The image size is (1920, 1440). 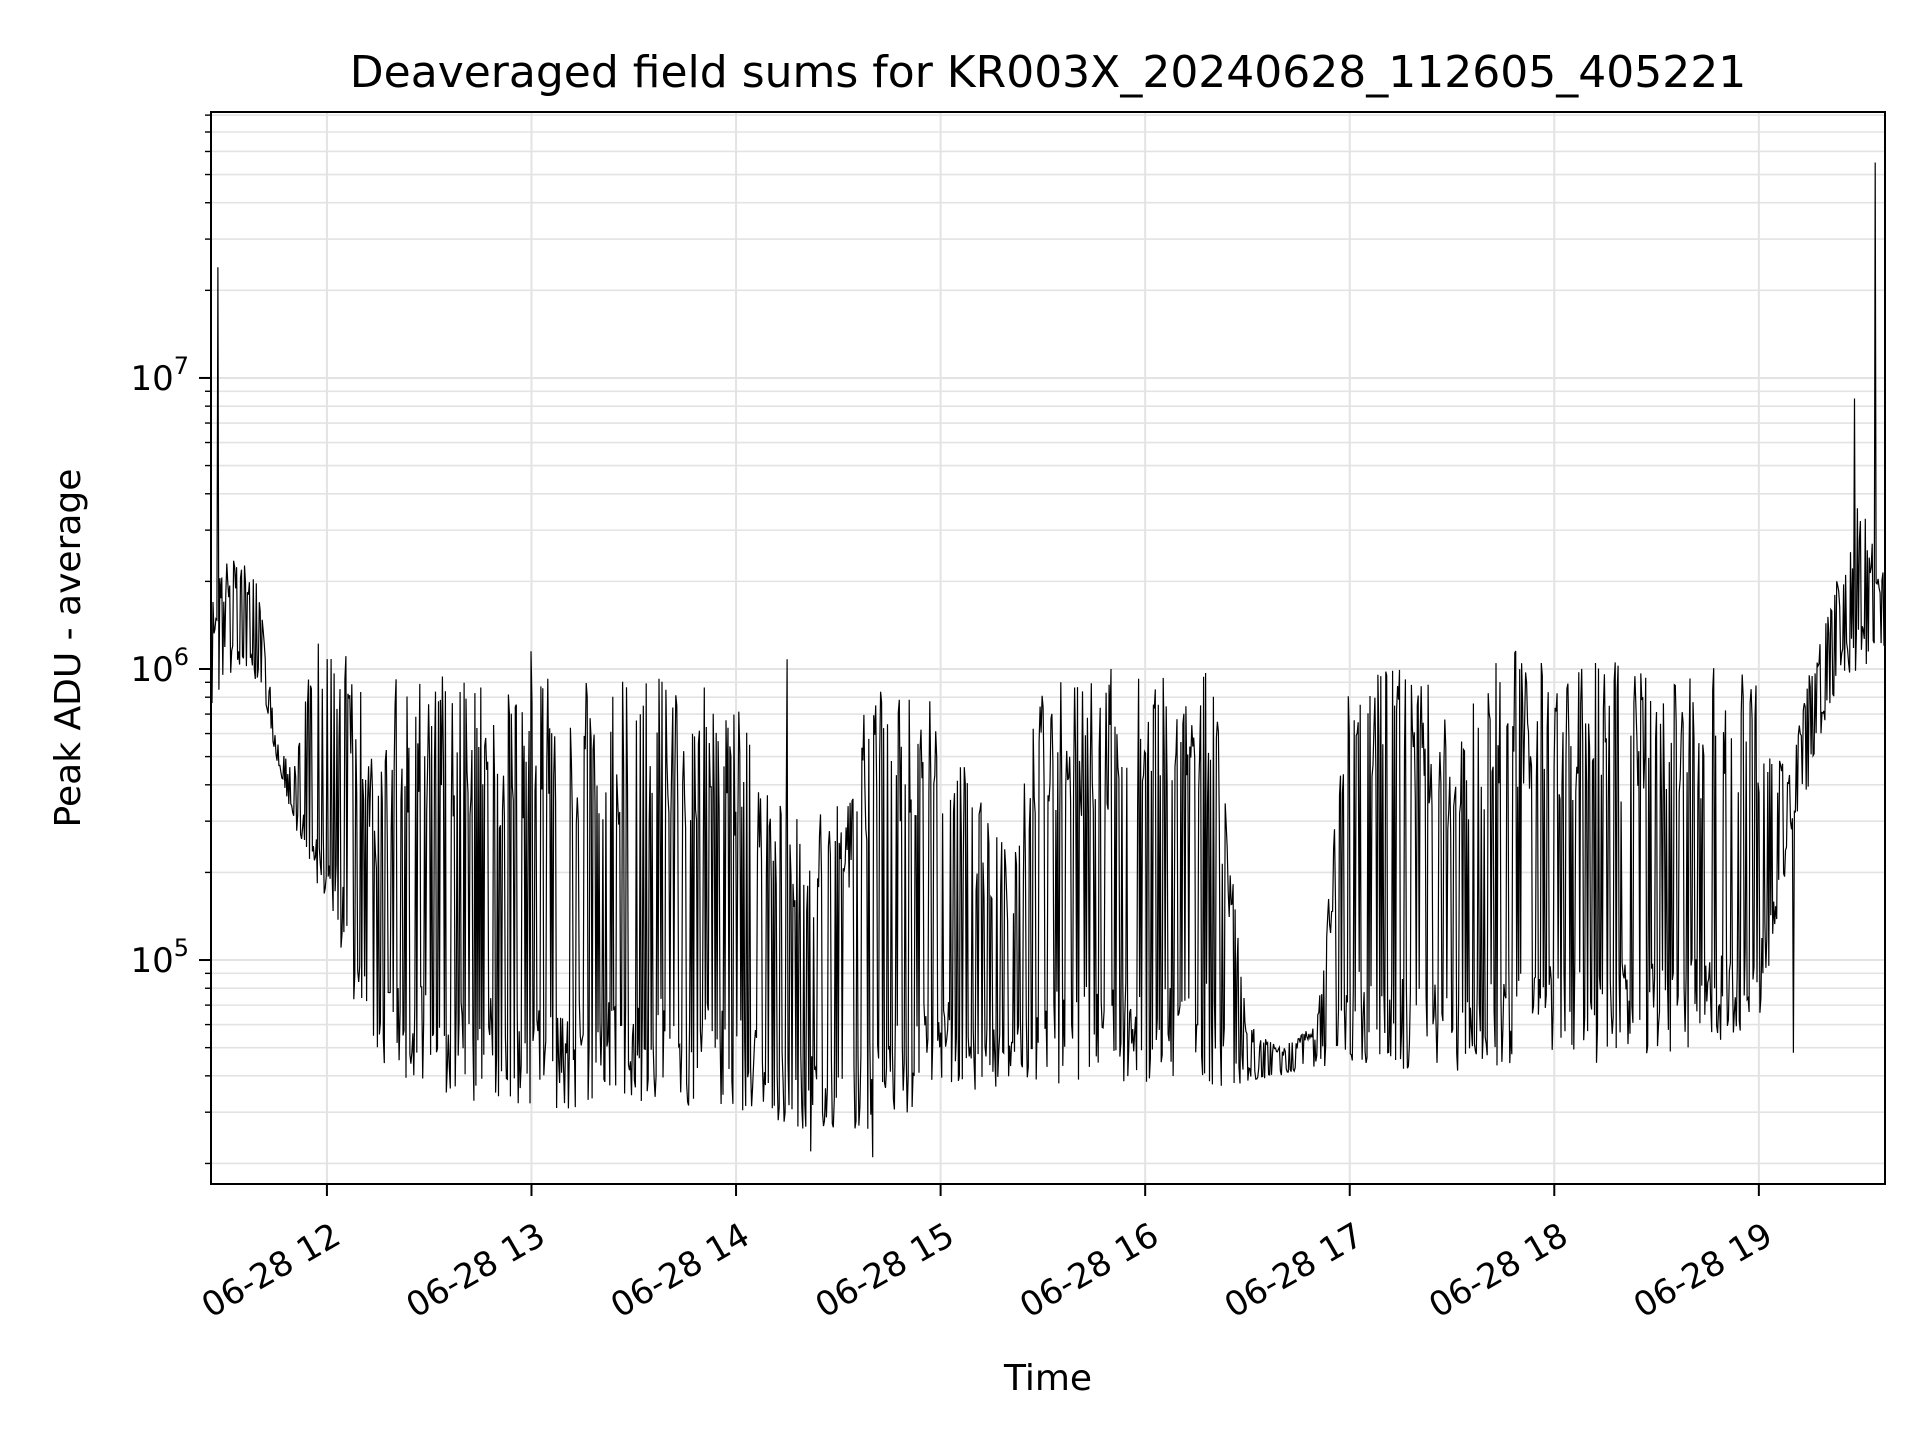 What do you see at coordinates (181, 948) in the screenshot?
I see `y-tick-exponent: 5` at bounding box center [181, 948].